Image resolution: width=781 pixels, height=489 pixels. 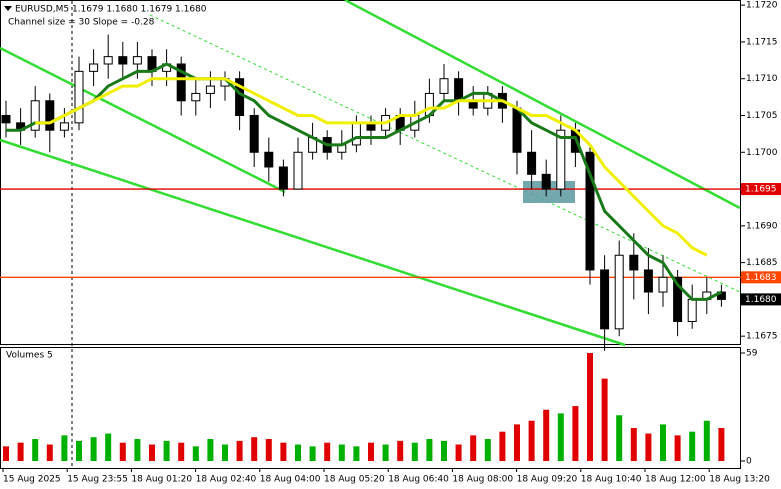 I want to click on y-tick-label: 1.1720, so click(x=762, y=6).